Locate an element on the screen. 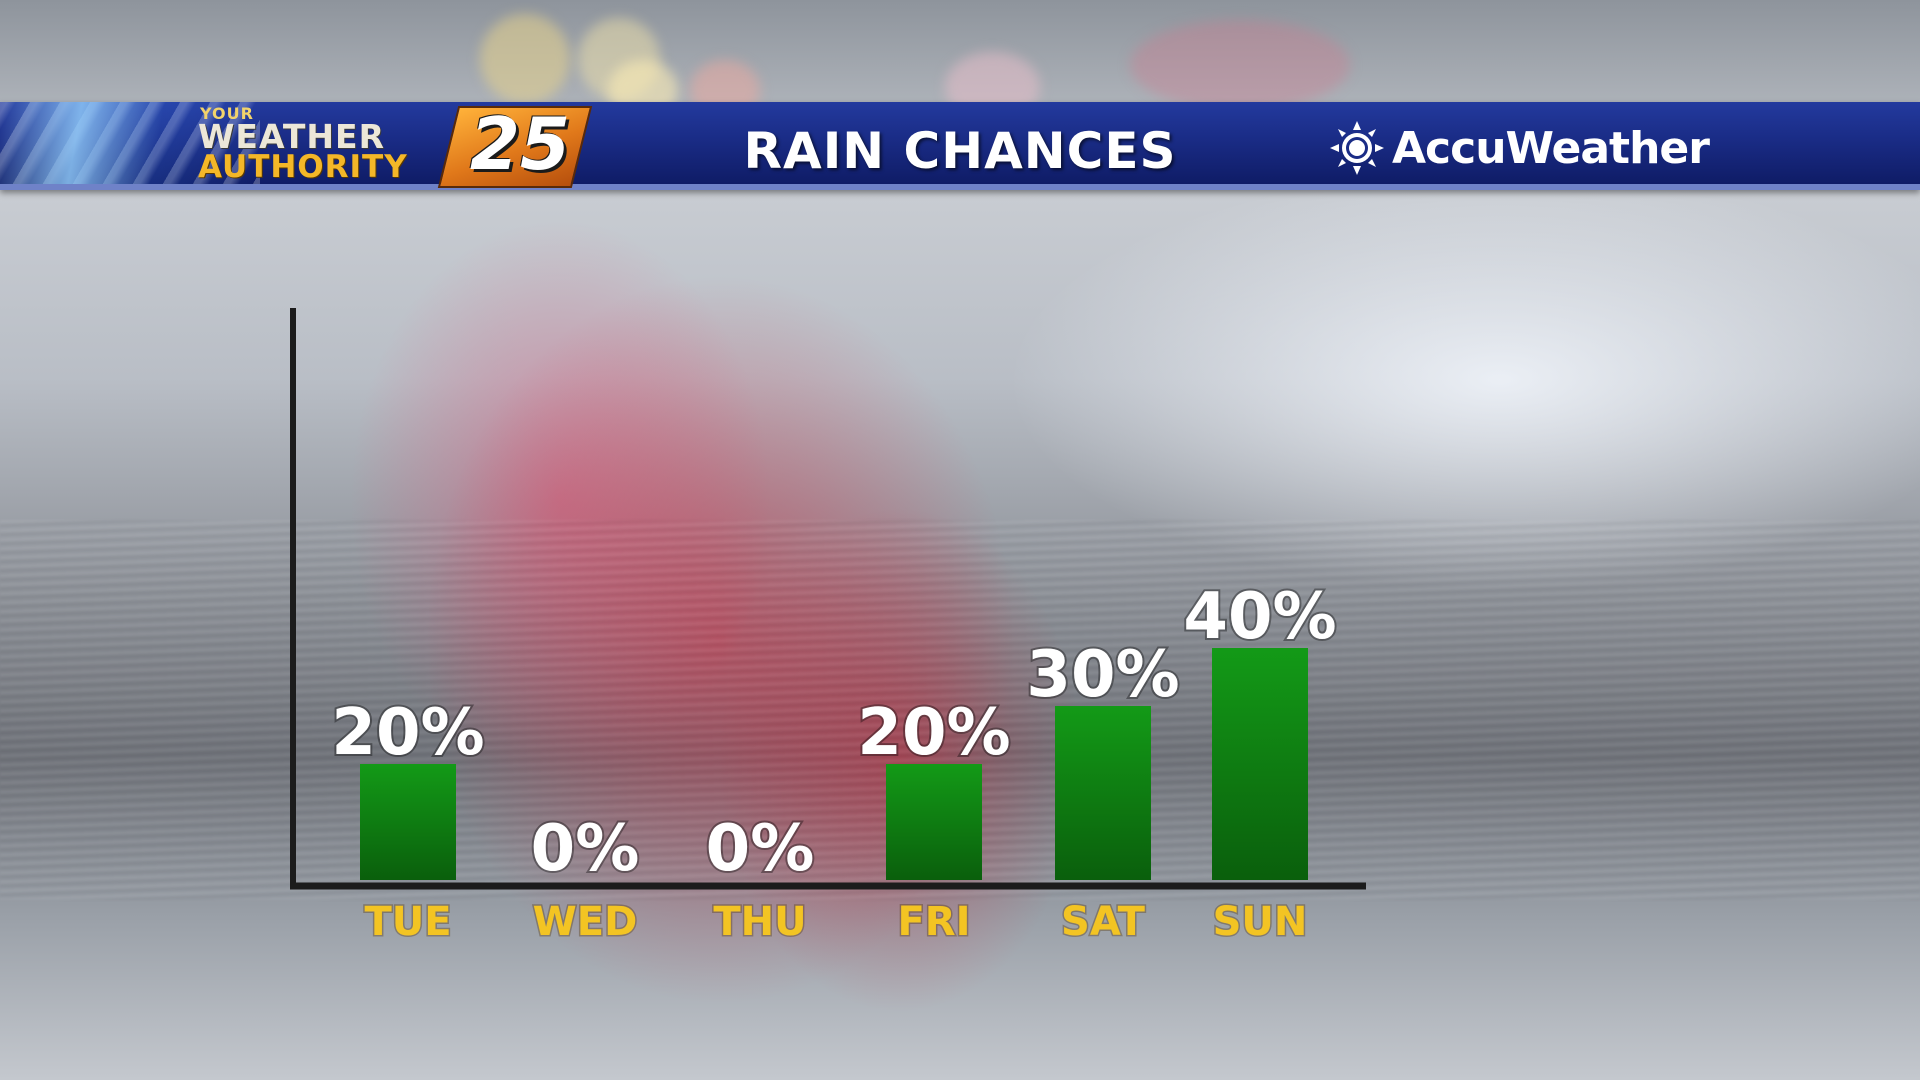  bar-value-label-sat: 30% is located at coordinates (1102, 675).